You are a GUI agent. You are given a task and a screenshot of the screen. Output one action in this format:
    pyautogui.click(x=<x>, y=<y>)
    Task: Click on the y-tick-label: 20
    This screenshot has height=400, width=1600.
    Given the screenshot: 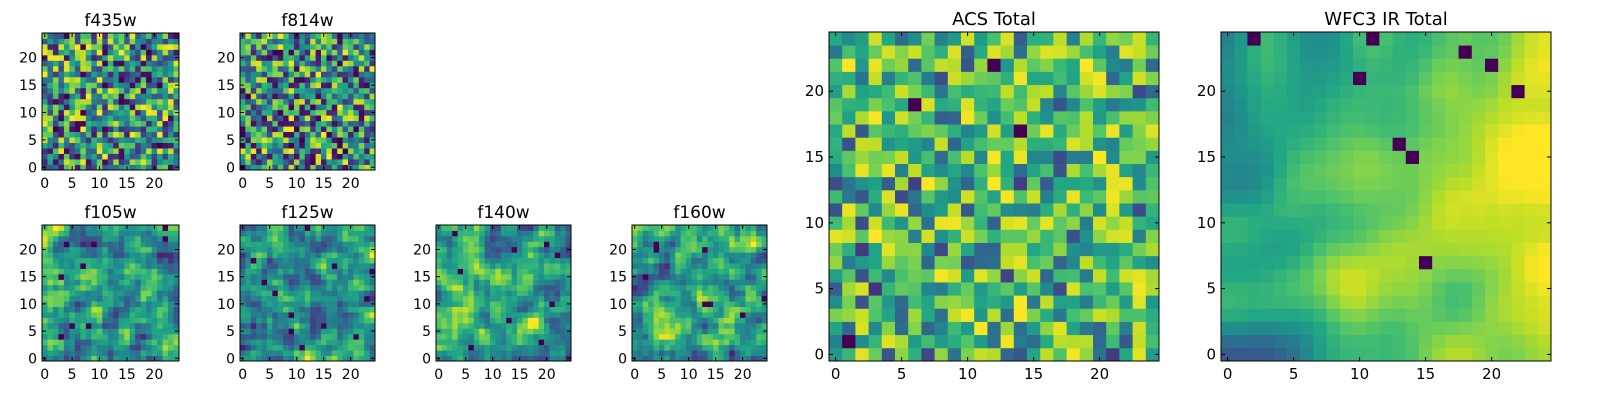 What is the action you would take?
    pyautogui.click(x=28, y=250)
    